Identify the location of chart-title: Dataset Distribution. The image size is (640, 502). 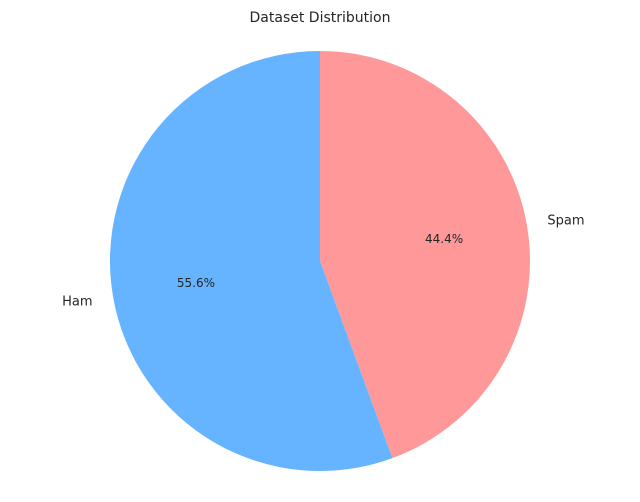
(320, 18).